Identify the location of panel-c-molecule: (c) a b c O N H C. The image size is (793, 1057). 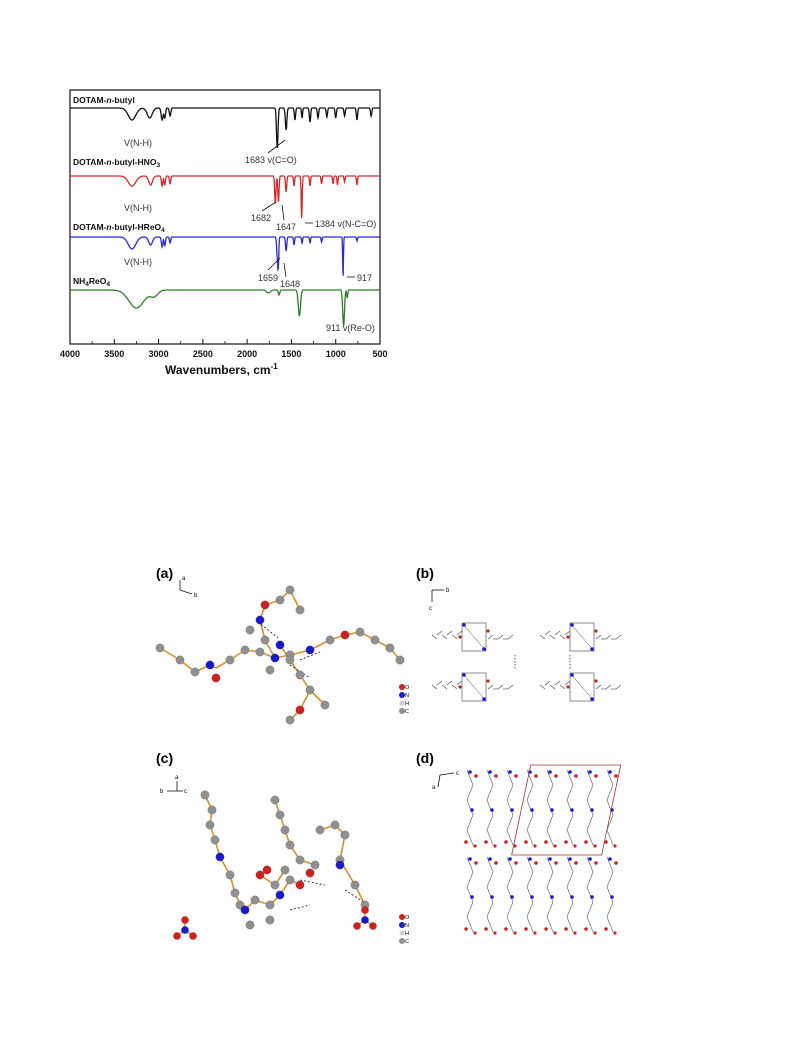
(283, 847).